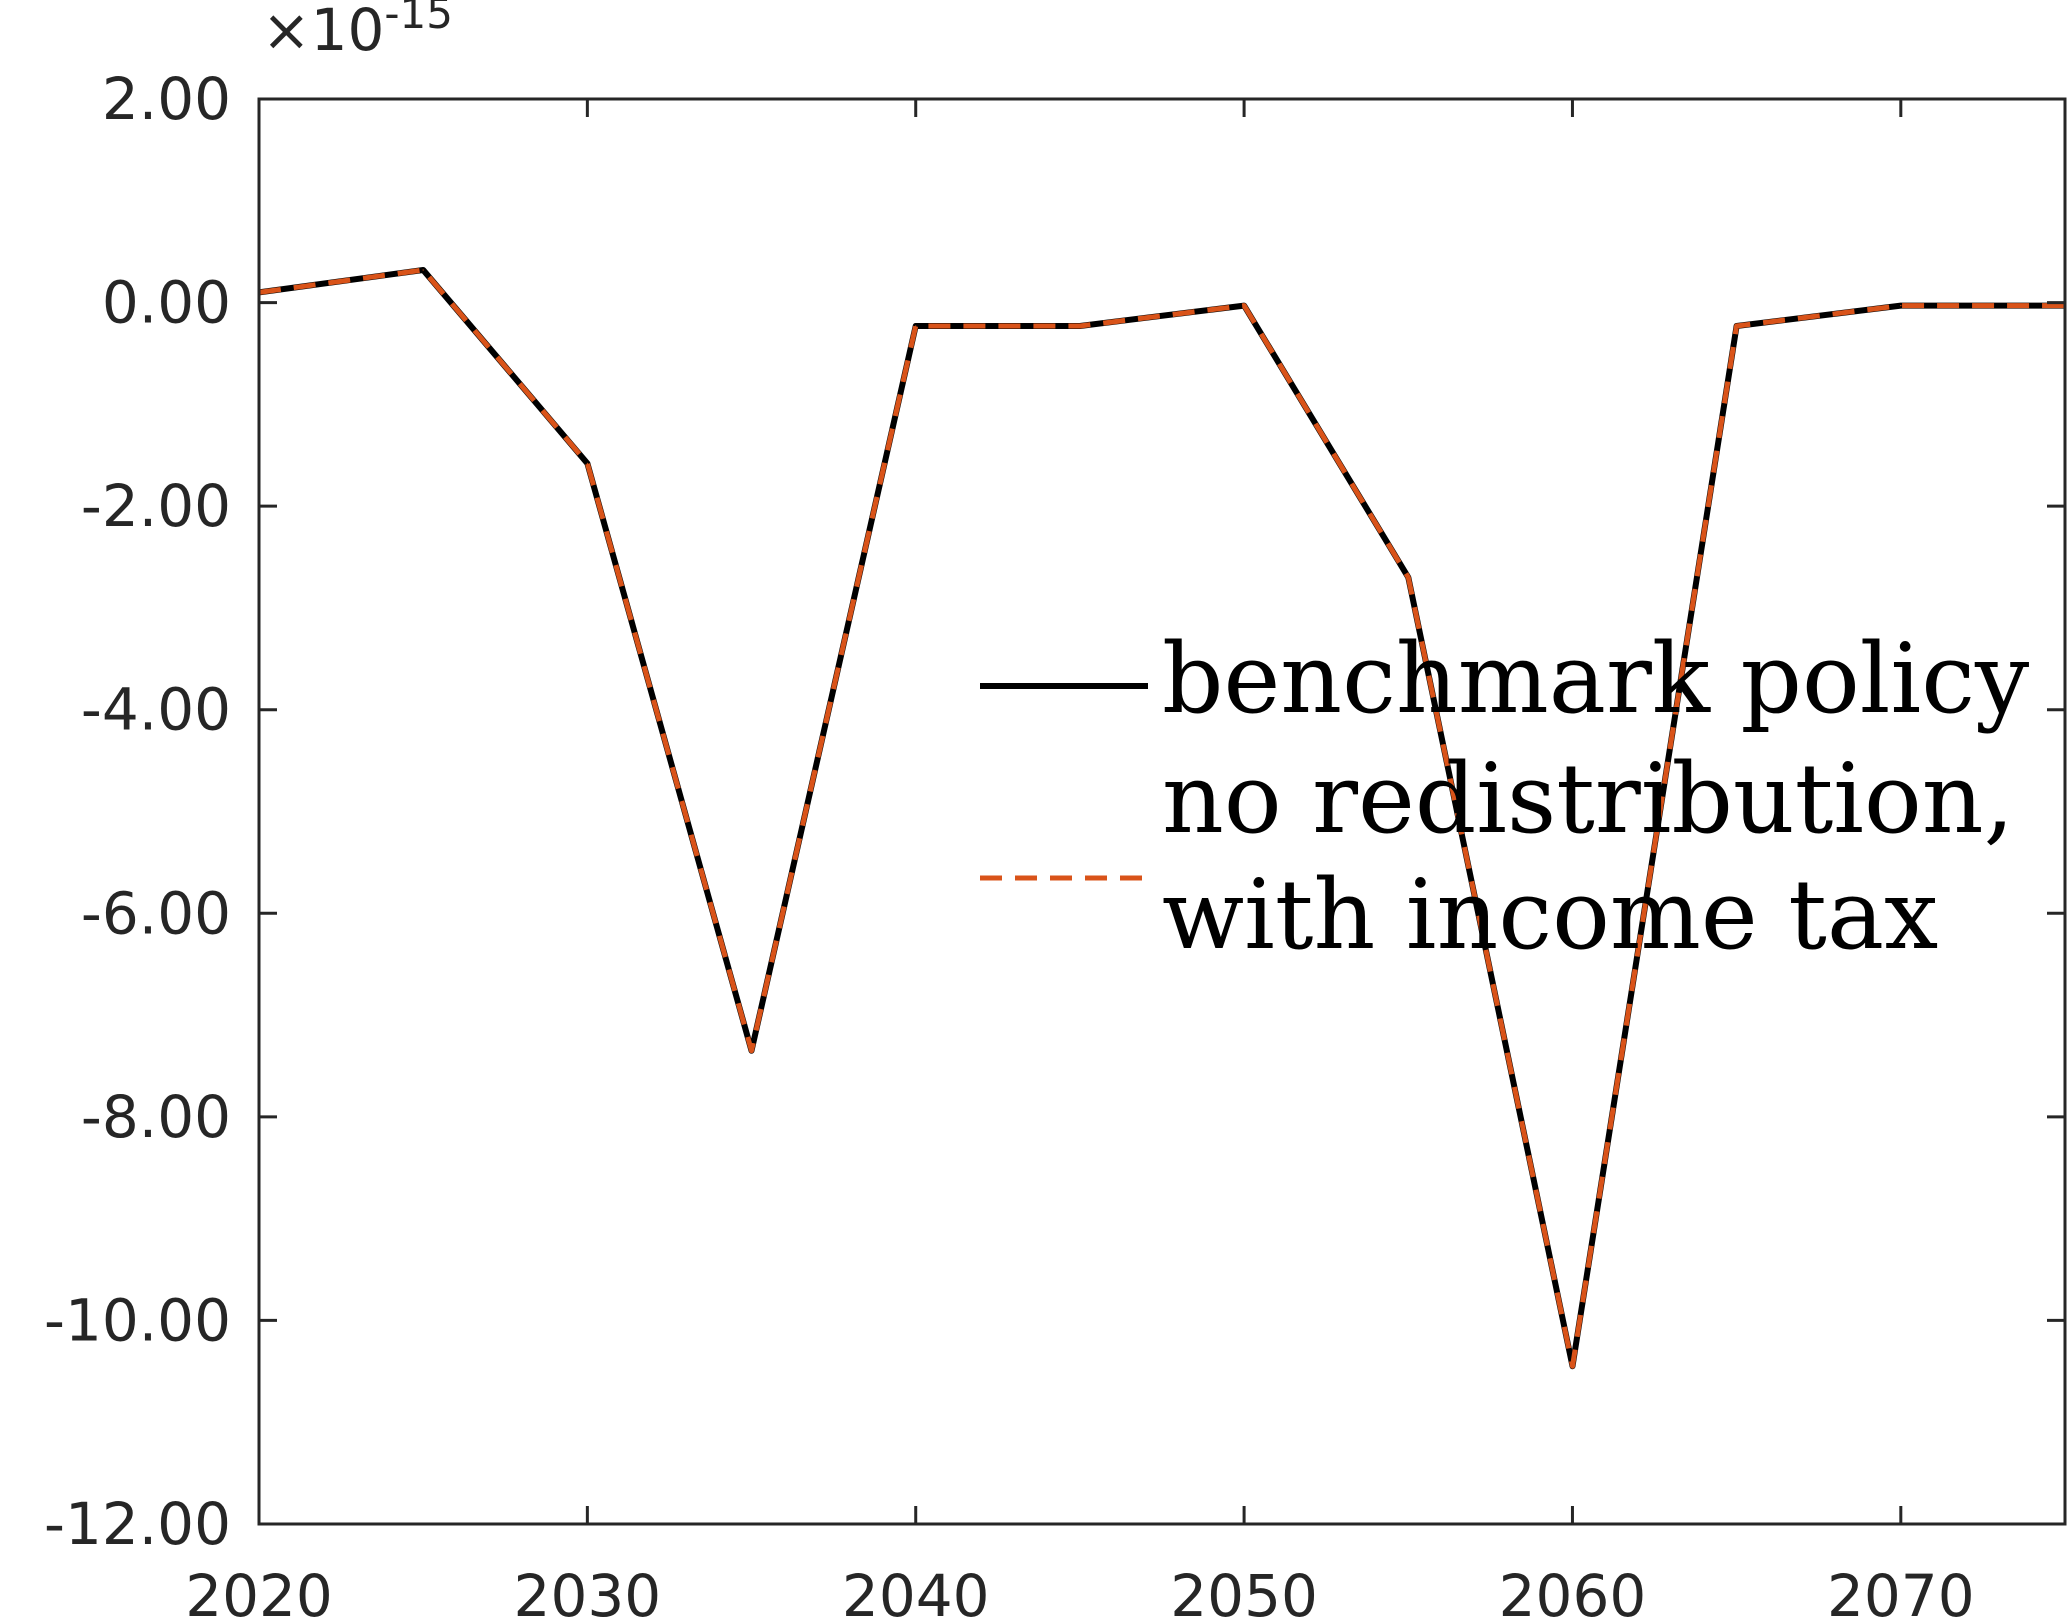  I want to click on y-tick-label: -4.00, so click(156, 710).